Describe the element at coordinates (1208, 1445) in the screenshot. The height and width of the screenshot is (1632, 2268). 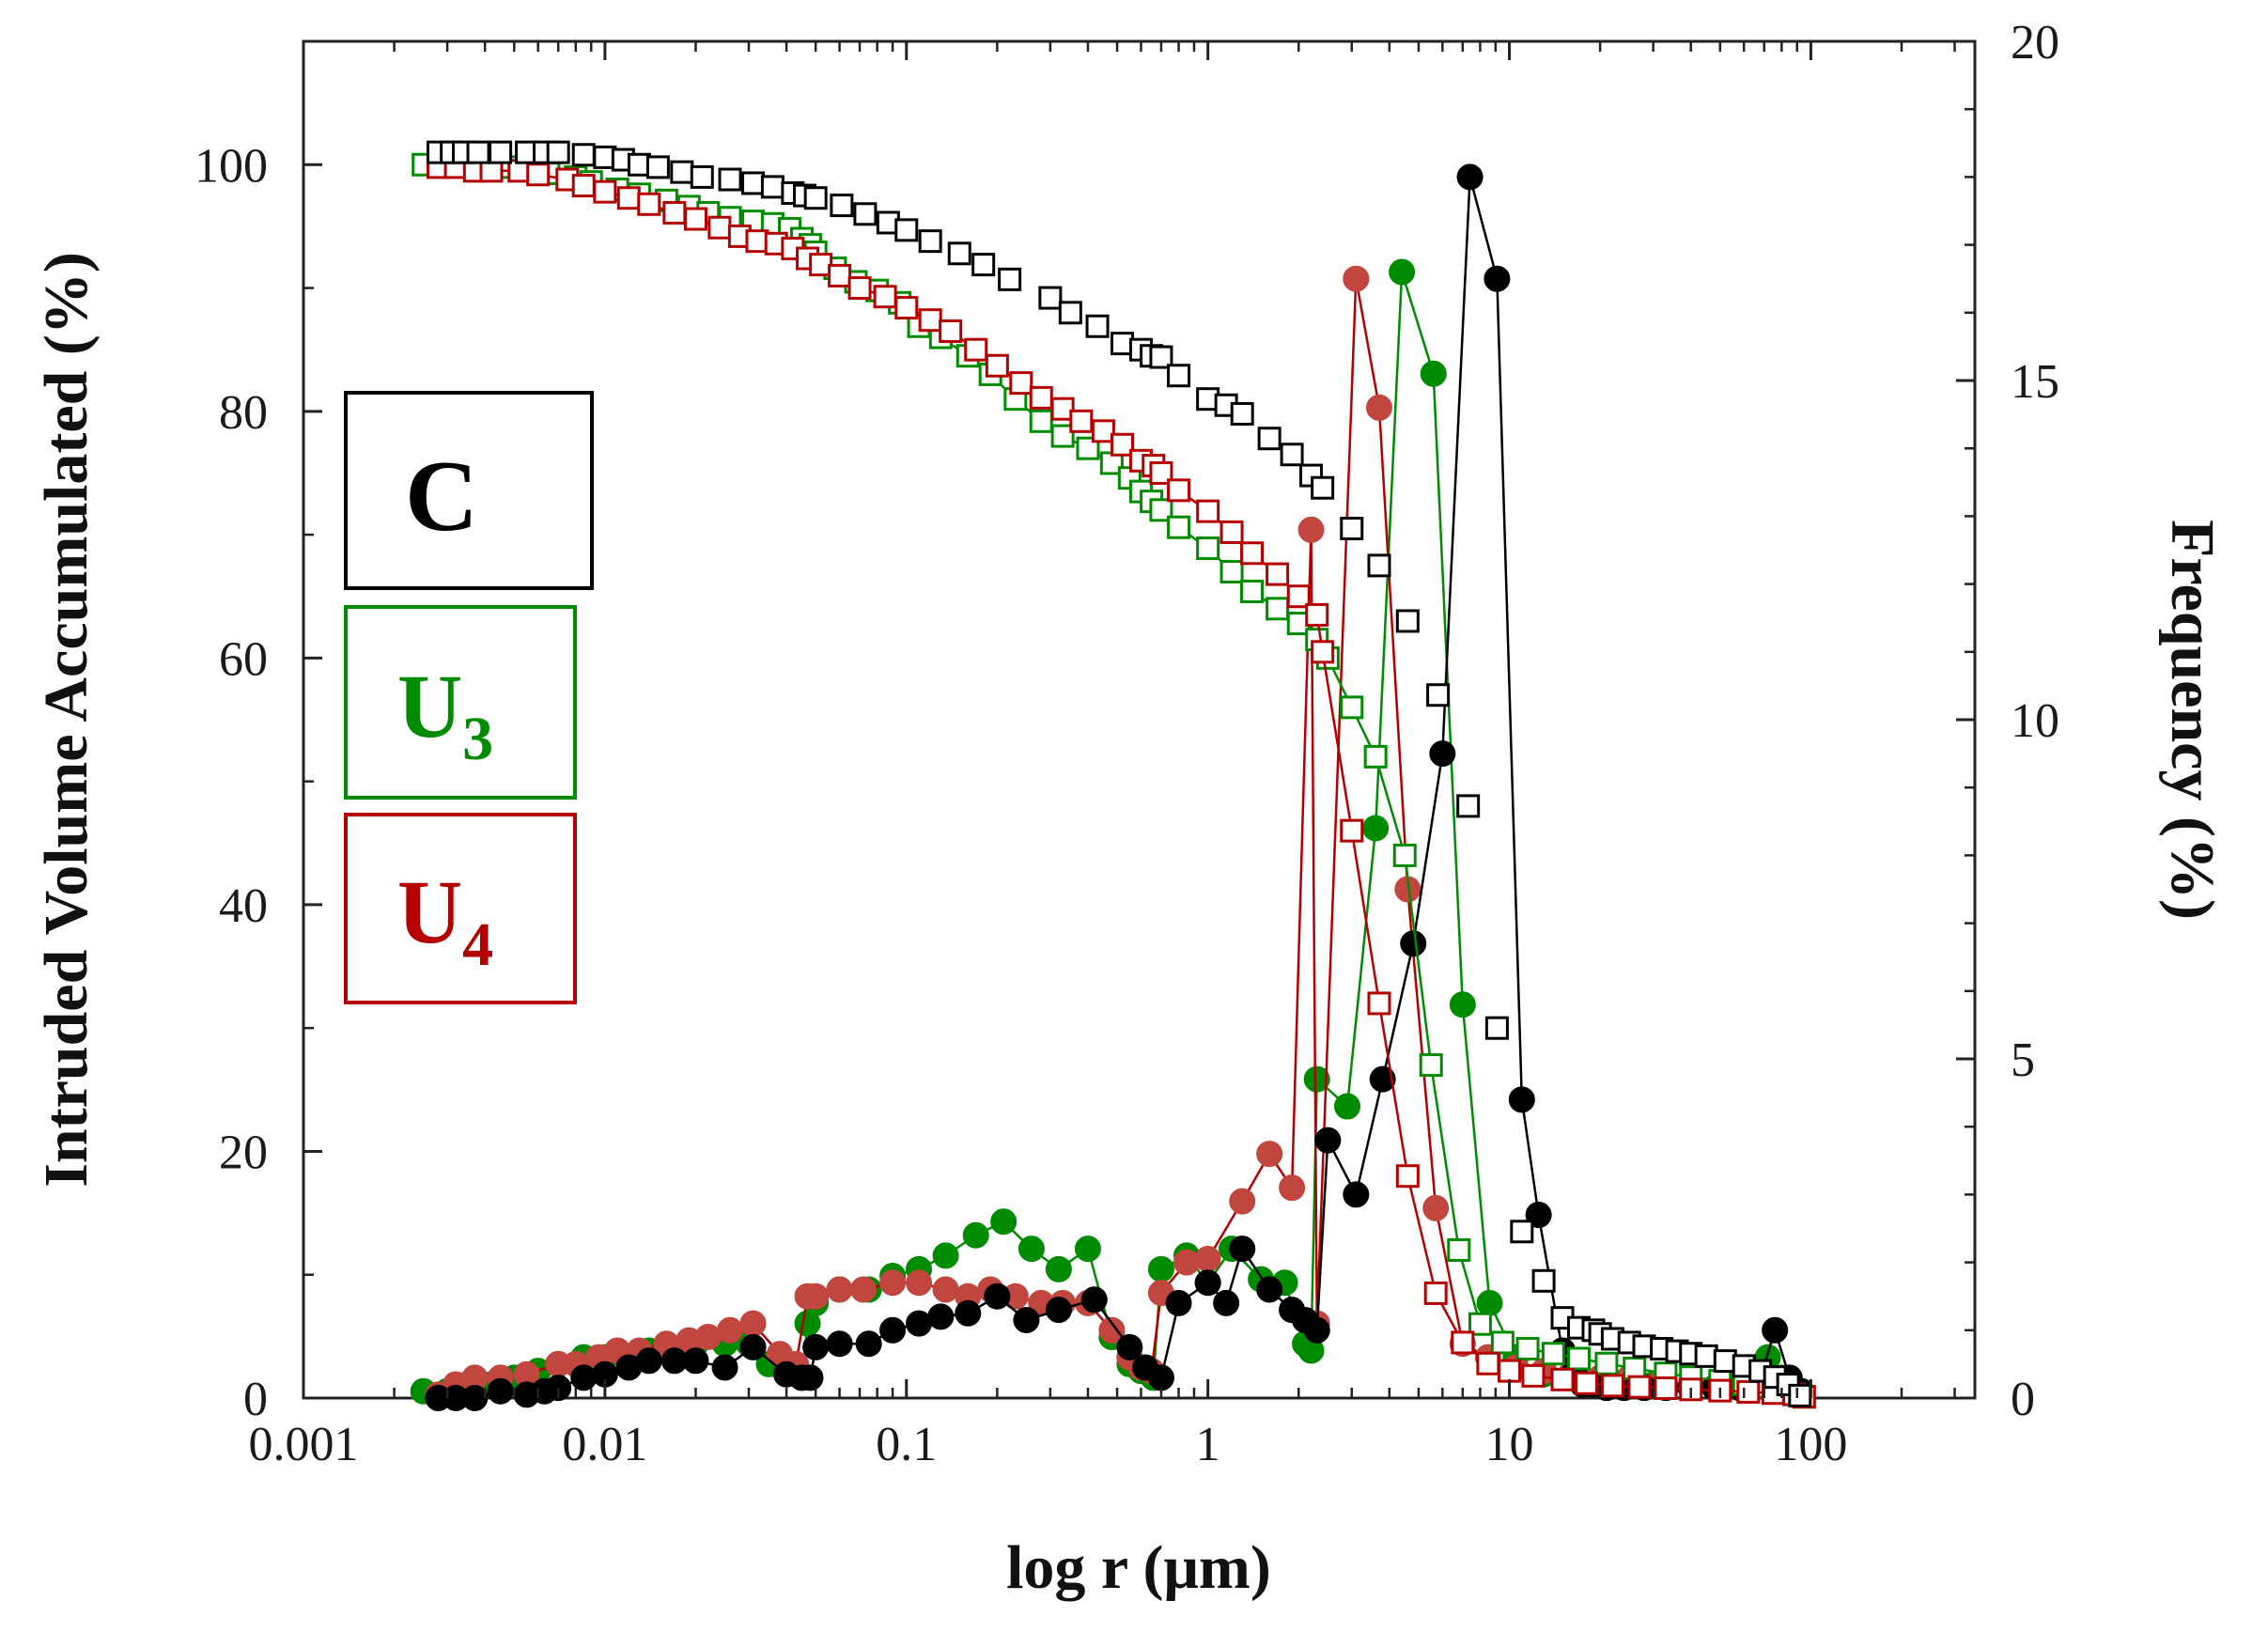
I see `x-tick-label: 1` at that location.